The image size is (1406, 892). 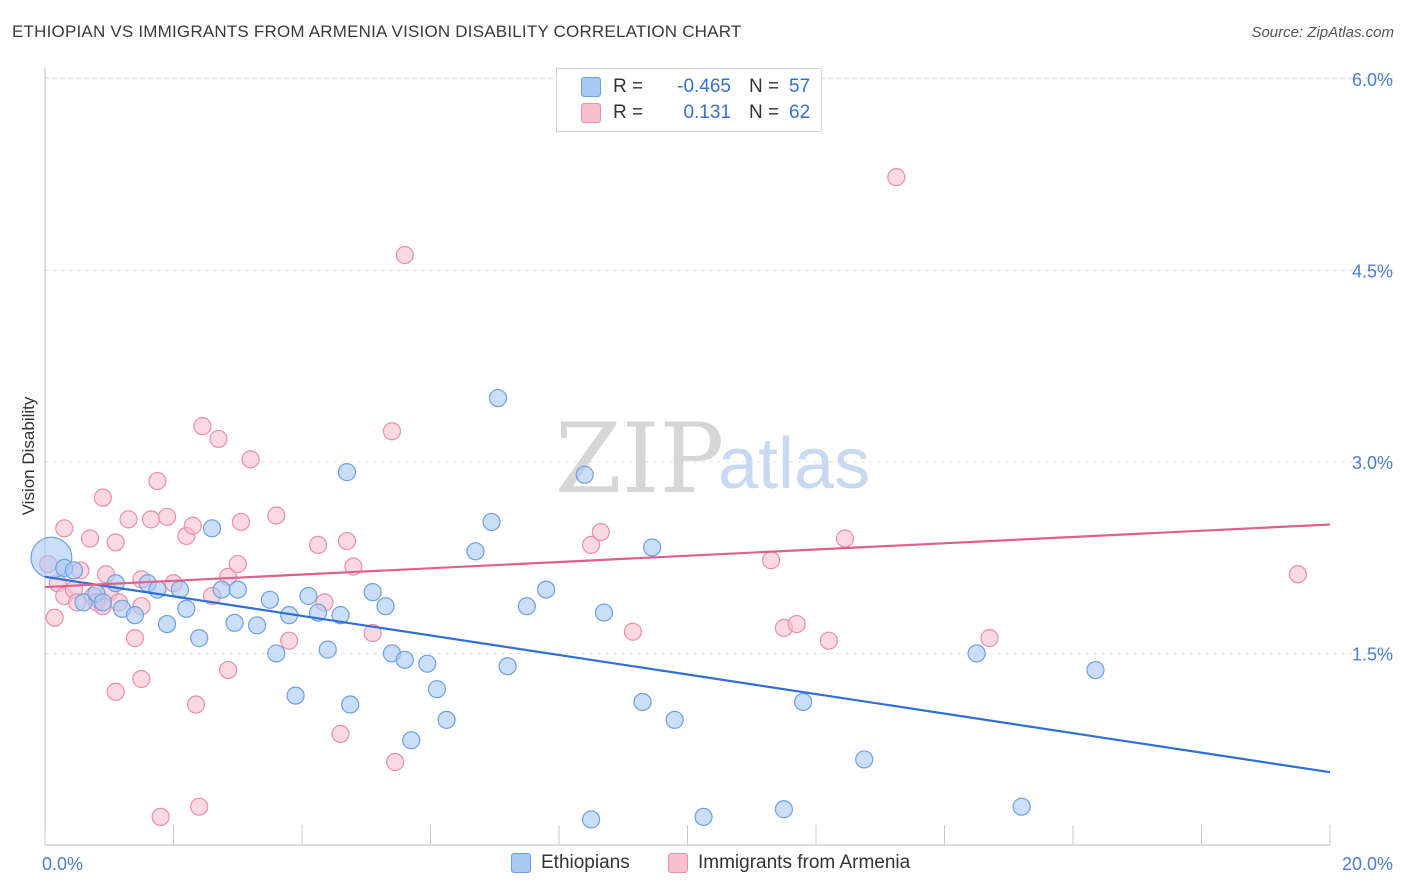 What do you see at coordinates (800, 112) in the screenshot?
I see `n-value: 62` at bounding box center [800, 112].